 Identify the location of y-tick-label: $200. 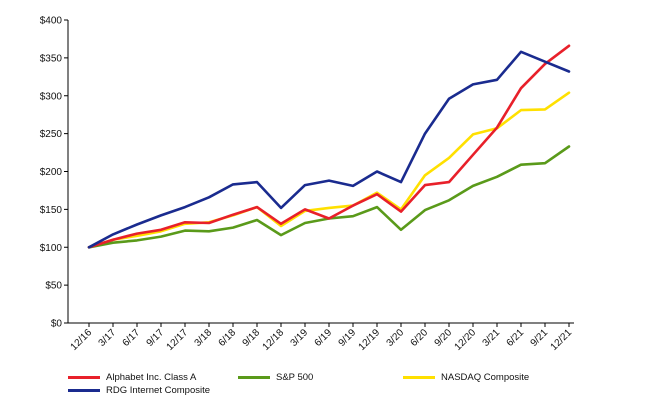
(51, 172).